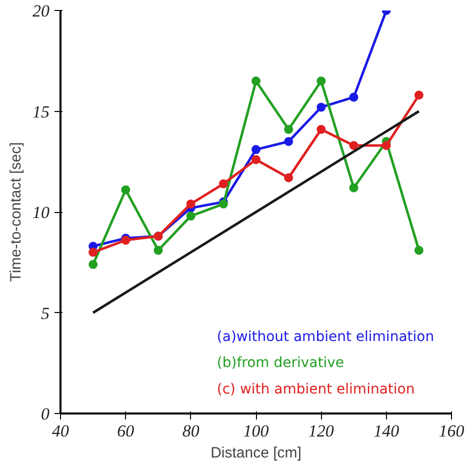 The width and height of the screenshot is (476, 464). I want to click on y-axis-title: Time-to-contact [sec], so click(16, 212).